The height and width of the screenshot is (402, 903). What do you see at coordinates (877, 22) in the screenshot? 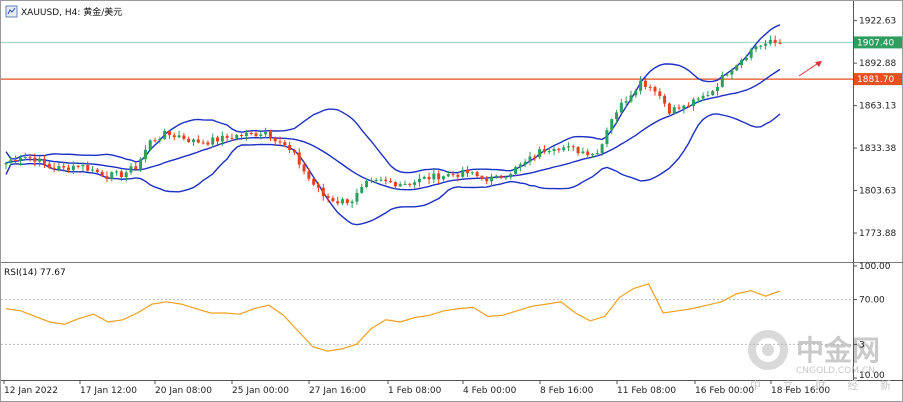
I see `price-tick-label: 1922.63` at bounding box center [877, 22].